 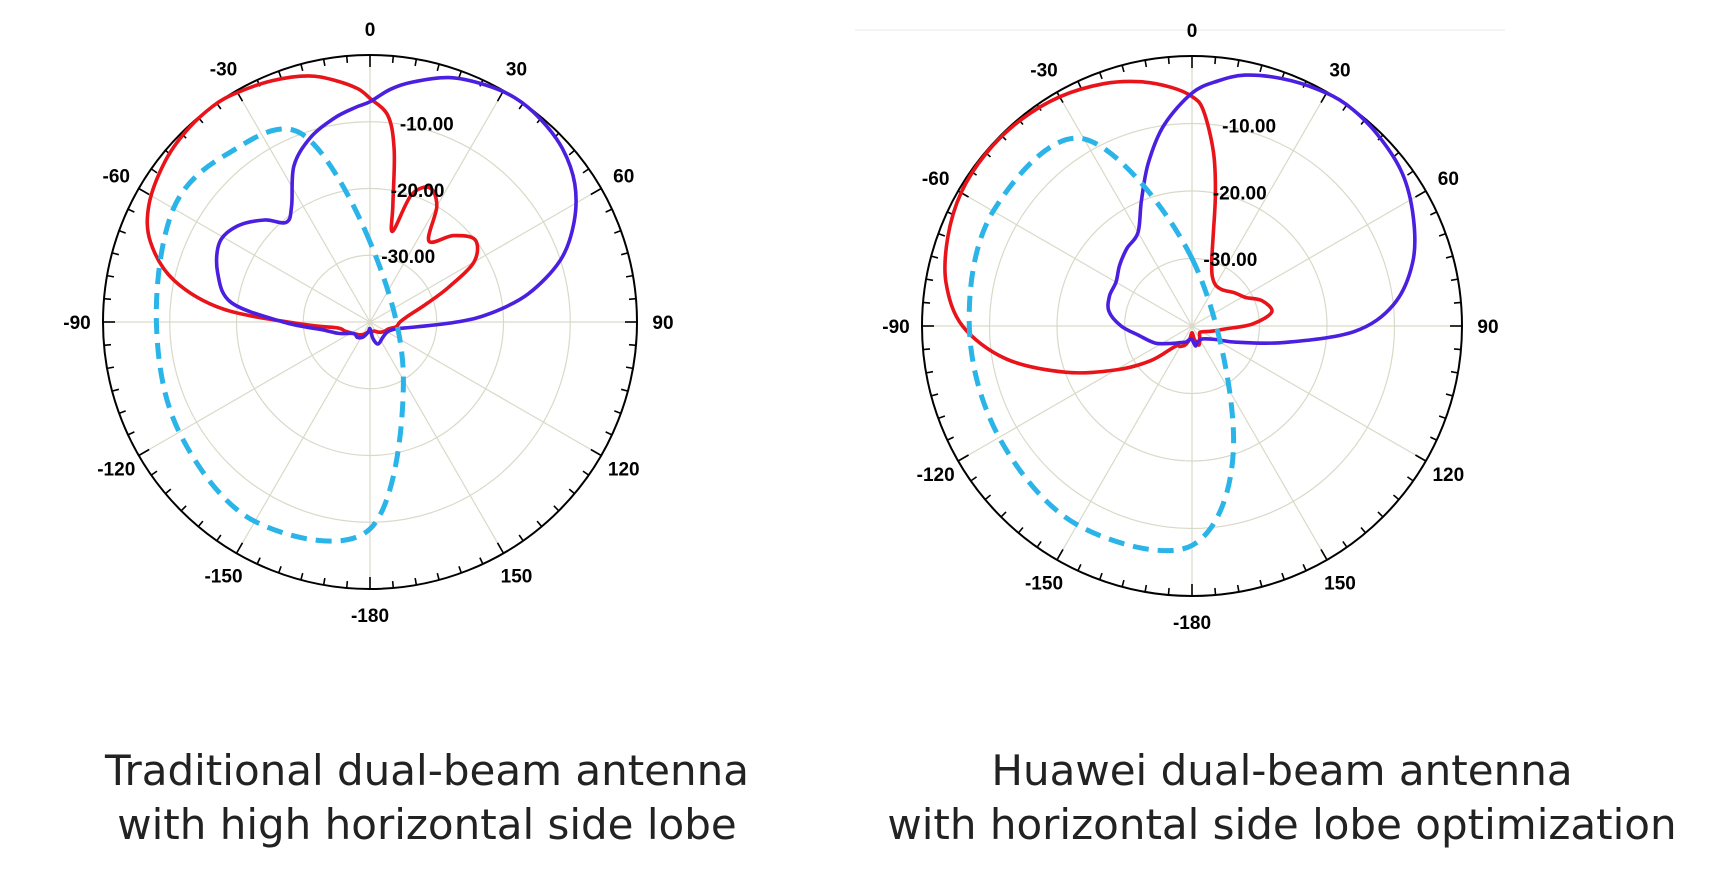 I want to click on angle-label: 0, so click(x=1192, y=31).